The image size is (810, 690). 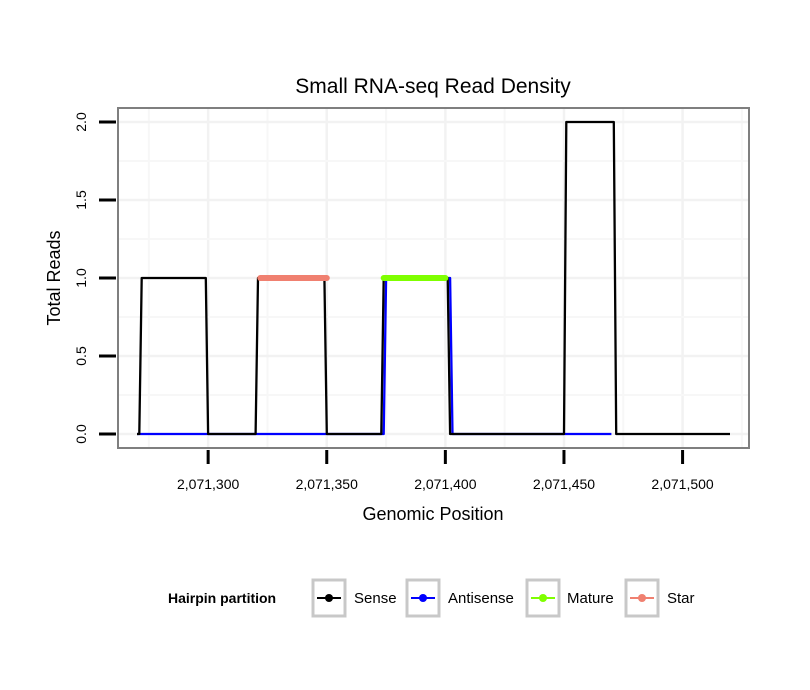 I want to click on legend-key-star, so click(x=642, y=598).